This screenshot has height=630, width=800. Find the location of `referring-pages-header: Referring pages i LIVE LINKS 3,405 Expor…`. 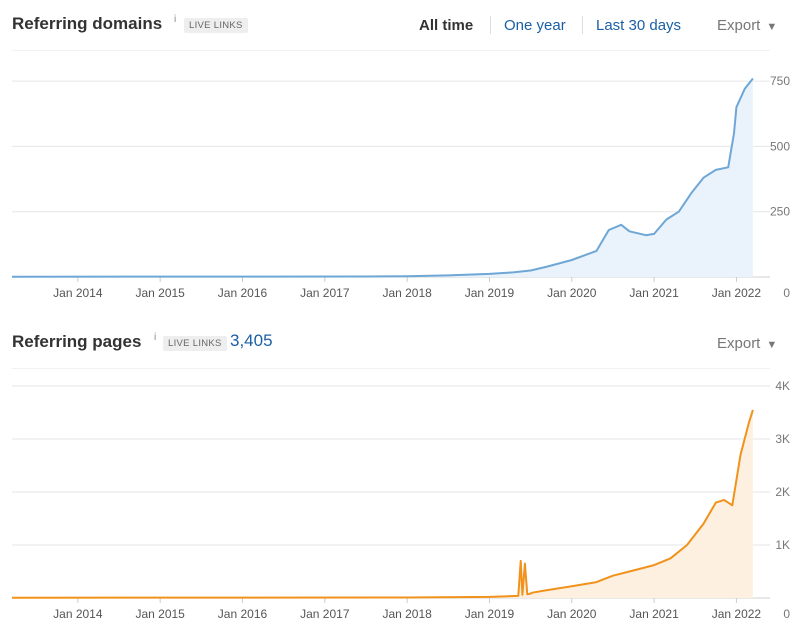

referring-pages-header: Referring pages i LIVE LINKS 3,405 Expor… is located at coordinates (406, 343).